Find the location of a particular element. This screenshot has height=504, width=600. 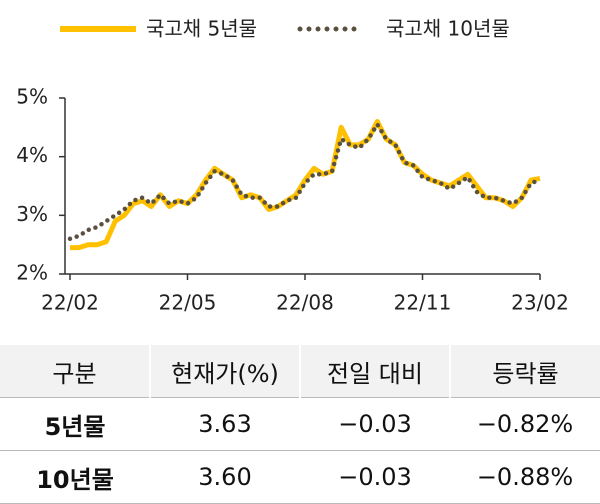

legend-label: 국고채 5년물 is located at coordinates (201, 29).